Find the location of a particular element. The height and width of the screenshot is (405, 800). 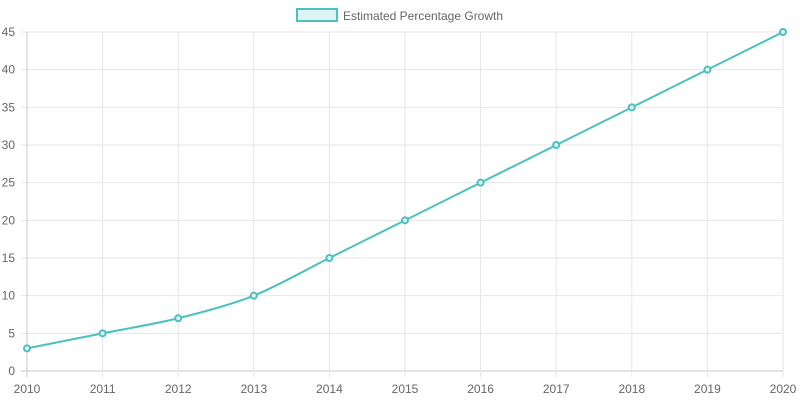

x-tick-label: 2016 is located at coordinates (480, 389).